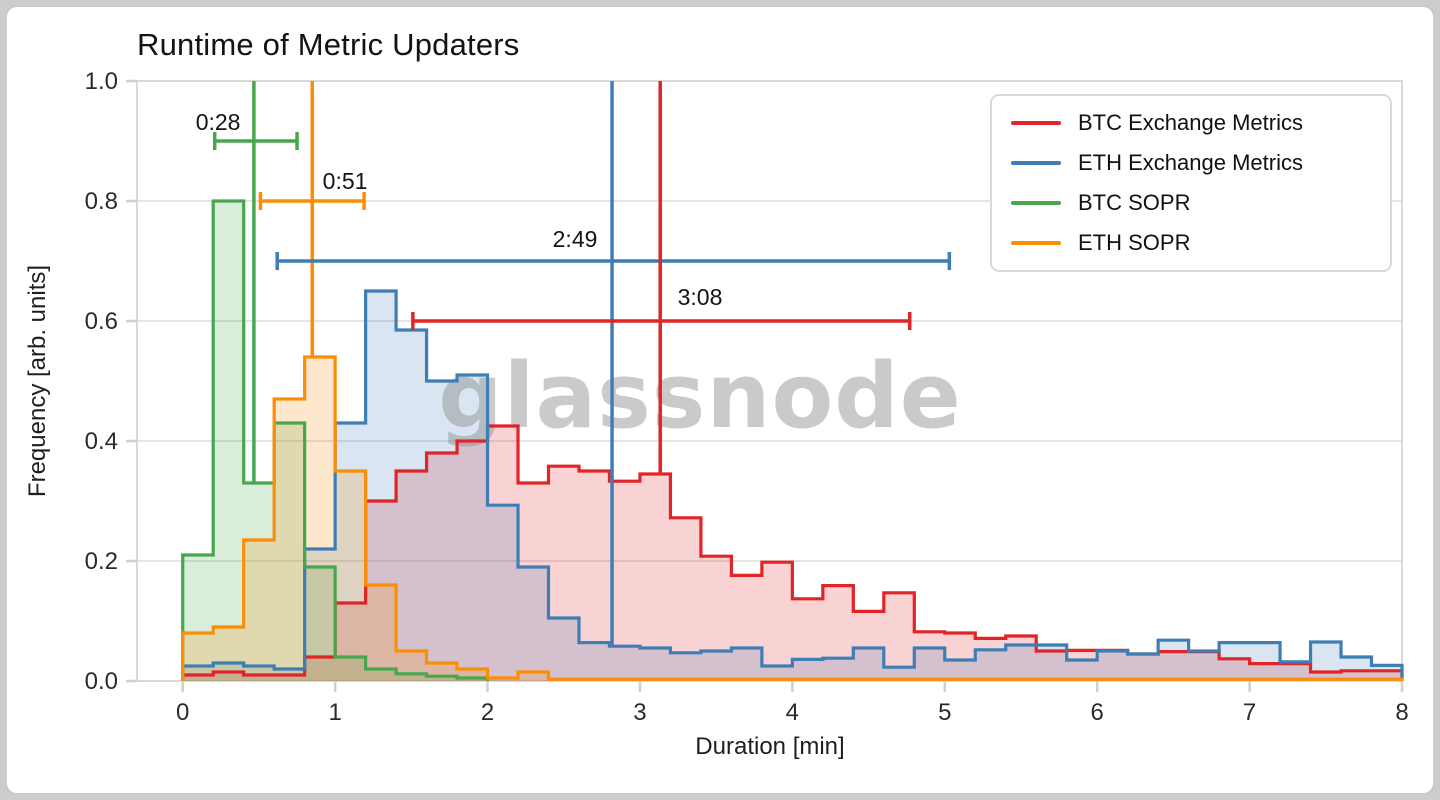  I want to click on duration-annotation: 2:49, so click(575, 239).